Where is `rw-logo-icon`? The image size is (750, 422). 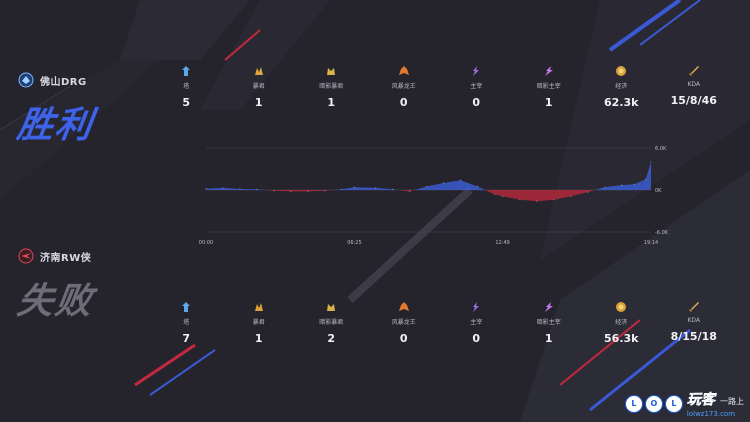
rw-logo-icon is located at coordinates (26, 256).